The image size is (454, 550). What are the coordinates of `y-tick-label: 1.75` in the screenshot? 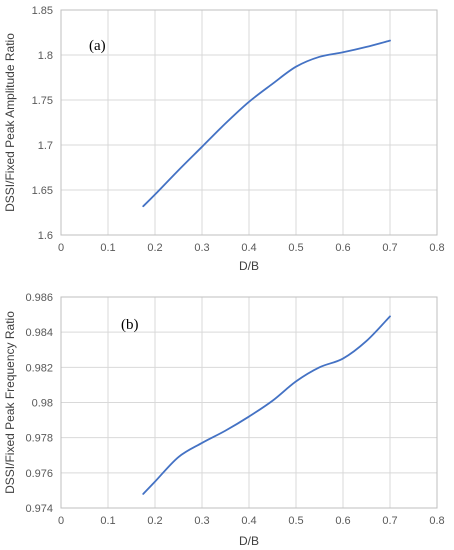 It's located at (42, 101).